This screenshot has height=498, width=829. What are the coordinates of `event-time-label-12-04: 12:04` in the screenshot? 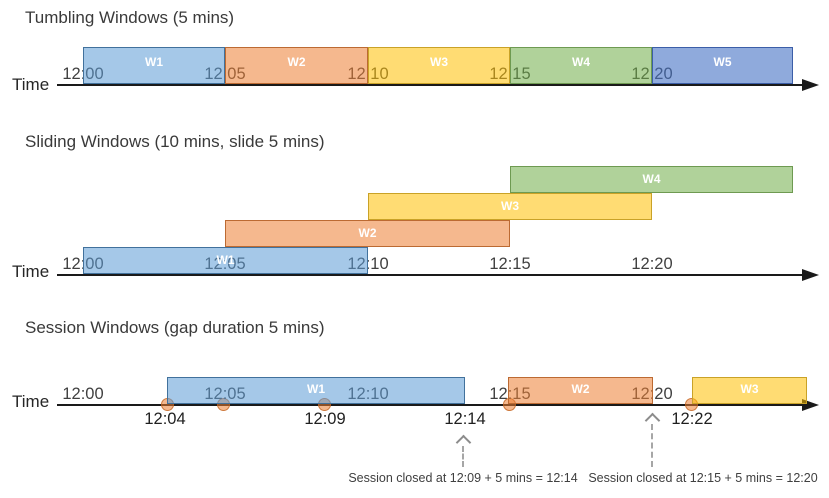 It's located at (165, 419).